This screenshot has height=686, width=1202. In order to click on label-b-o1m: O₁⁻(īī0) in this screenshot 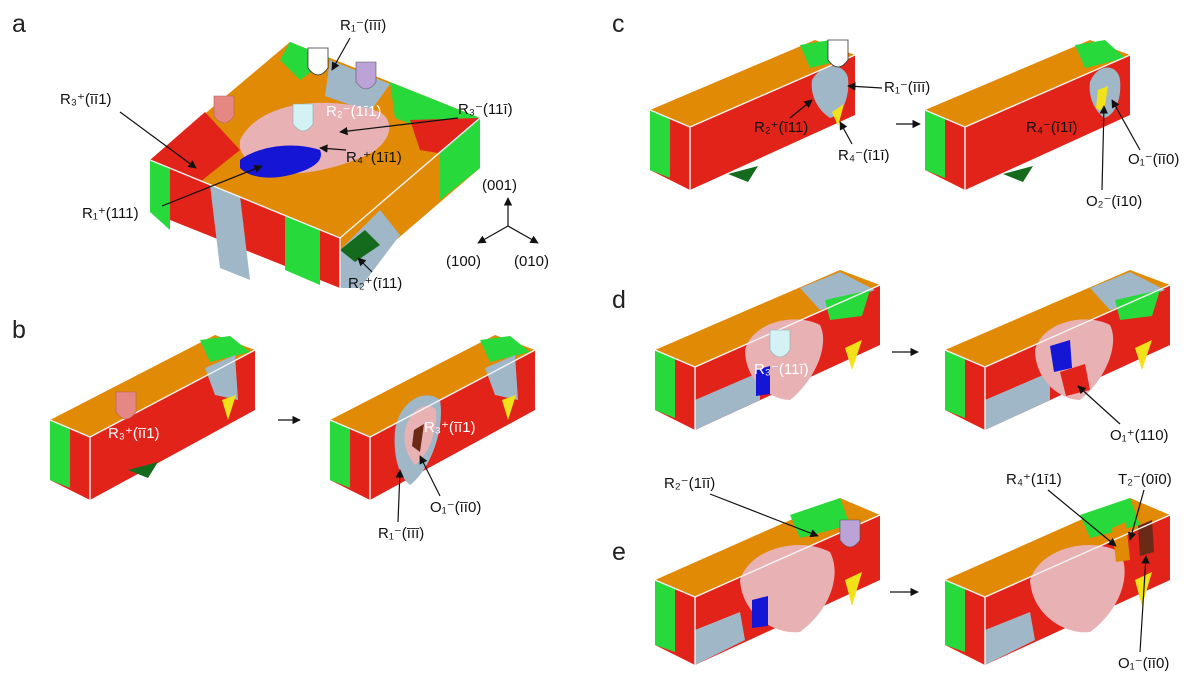, I will do `click(455, 507)`.